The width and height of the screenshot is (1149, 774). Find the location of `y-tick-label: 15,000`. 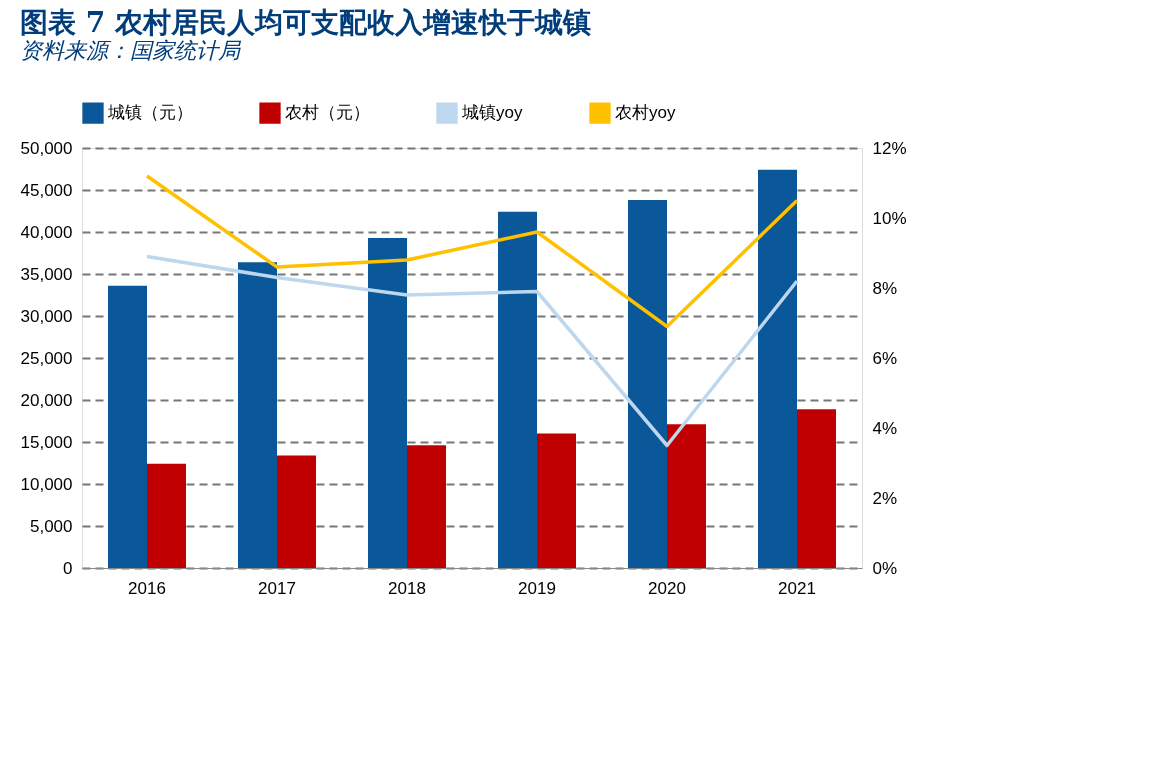

y-tick-label: 15,000 is located at coordinates (46, 442).